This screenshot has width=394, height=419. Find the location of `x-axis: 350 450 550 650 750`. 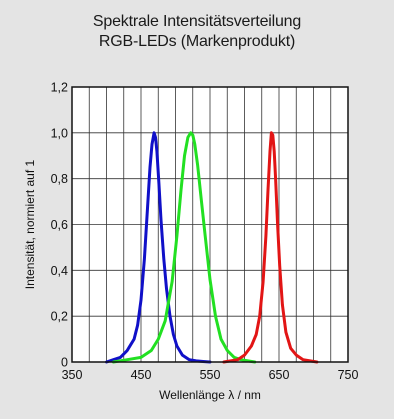

x-axis: 350 450 550 650 750 is located at coordinates (210, 375).